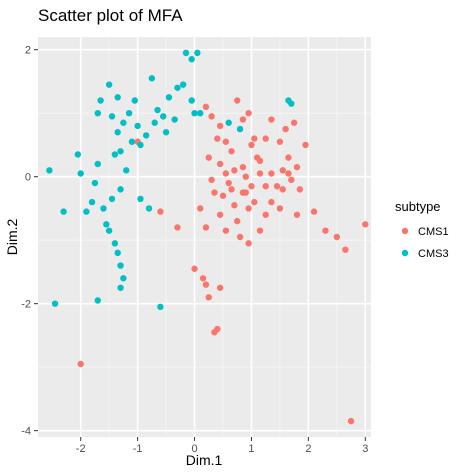  I want to click on legend-label-cms1: CMS1, so click(433, 232).